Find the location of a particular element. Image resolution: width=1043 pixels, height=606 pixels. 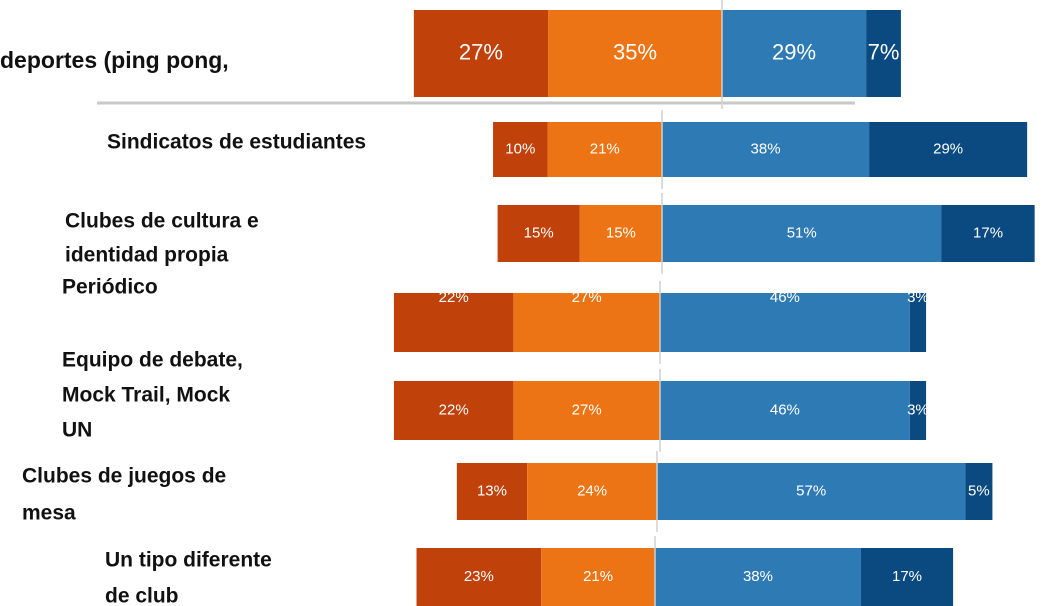

value-label: 57% is located at coordinates (811, 490).